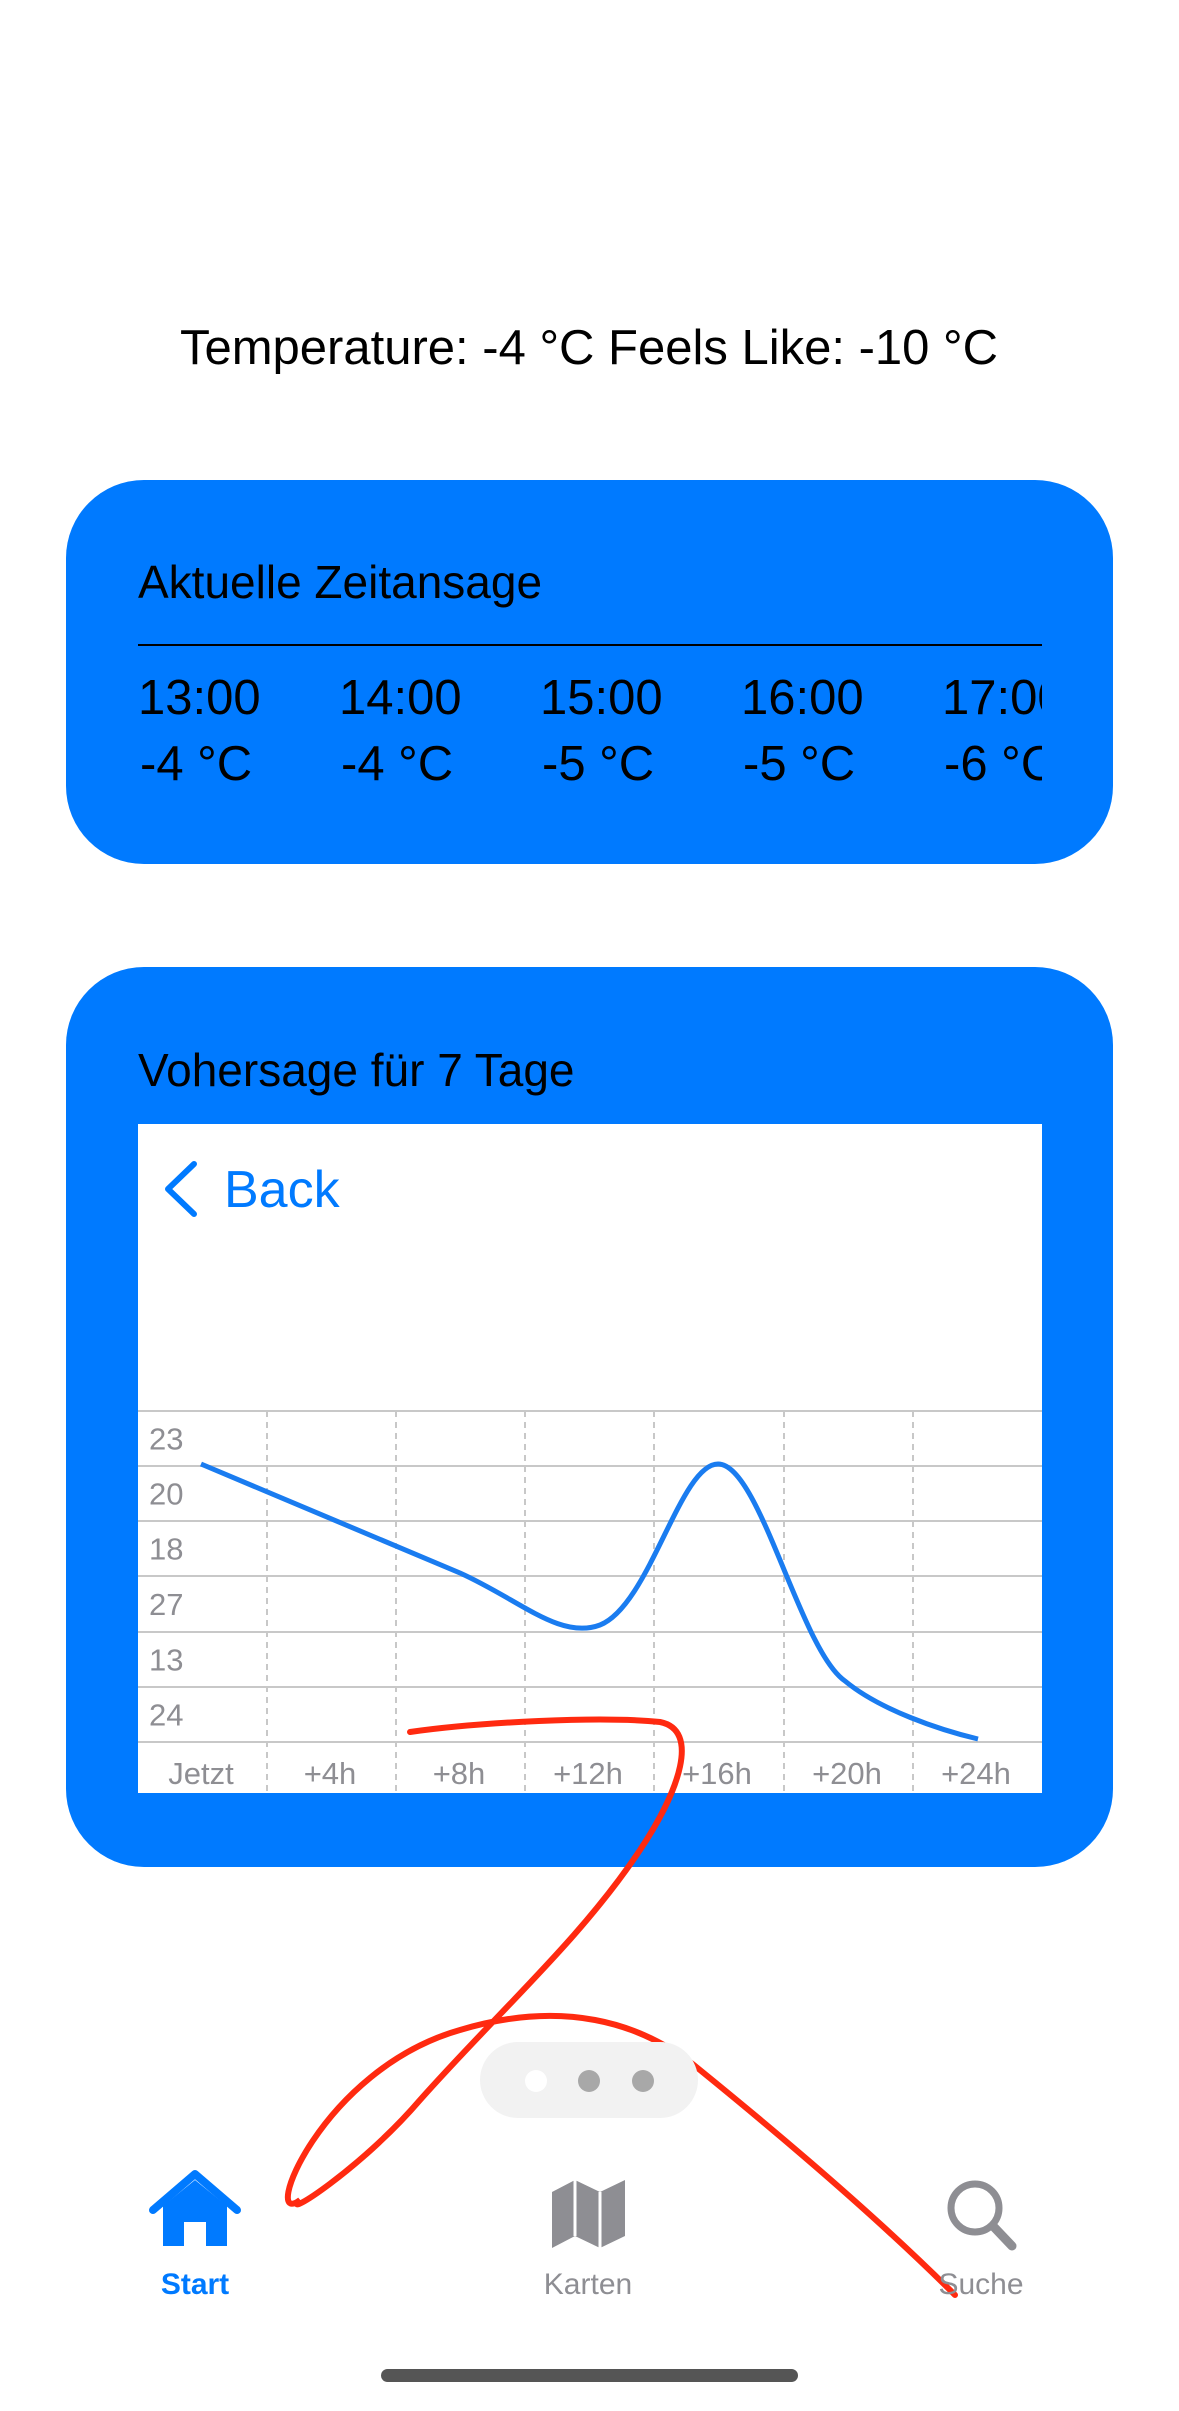 The height and width of the screenshot is (2411, 1179). Describe the element at coordinates (589, 2375) in the screenshot. I see `home-indicator` at that location.